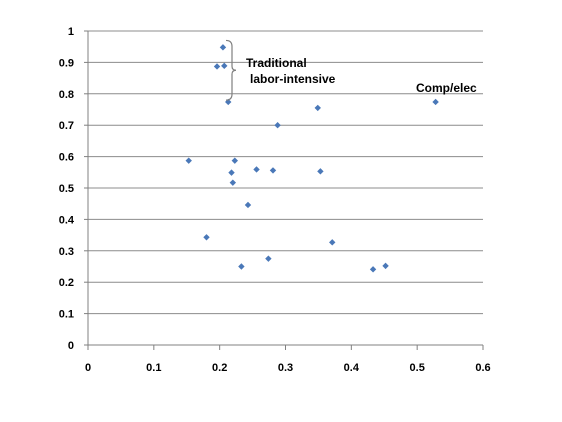 This screenshot has height=422, width=562. Describe the element at coordinates (219, 368) in the screenshot. I see `x-tick-label: 0.2` at that location.